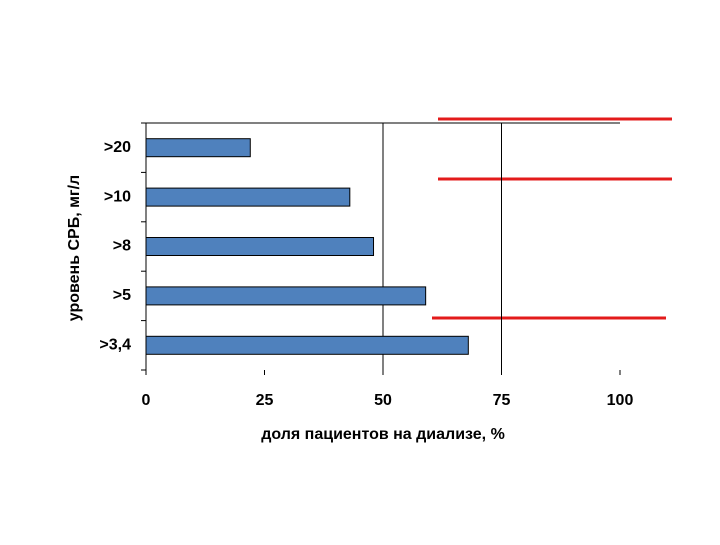 This screenshot has width=720, height=545. Describe the element at coordinates (115, 345) in the screenshot. I see `y-tick-label: >3,4` at that location.